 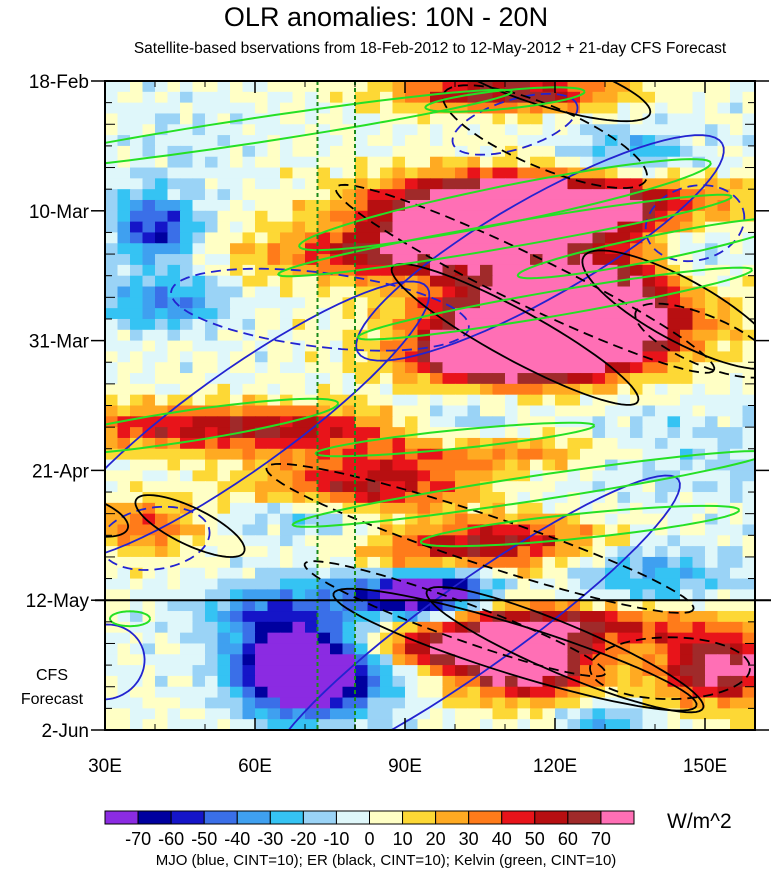 I want to click on kelvin-contour, so click(x=505, y=99).